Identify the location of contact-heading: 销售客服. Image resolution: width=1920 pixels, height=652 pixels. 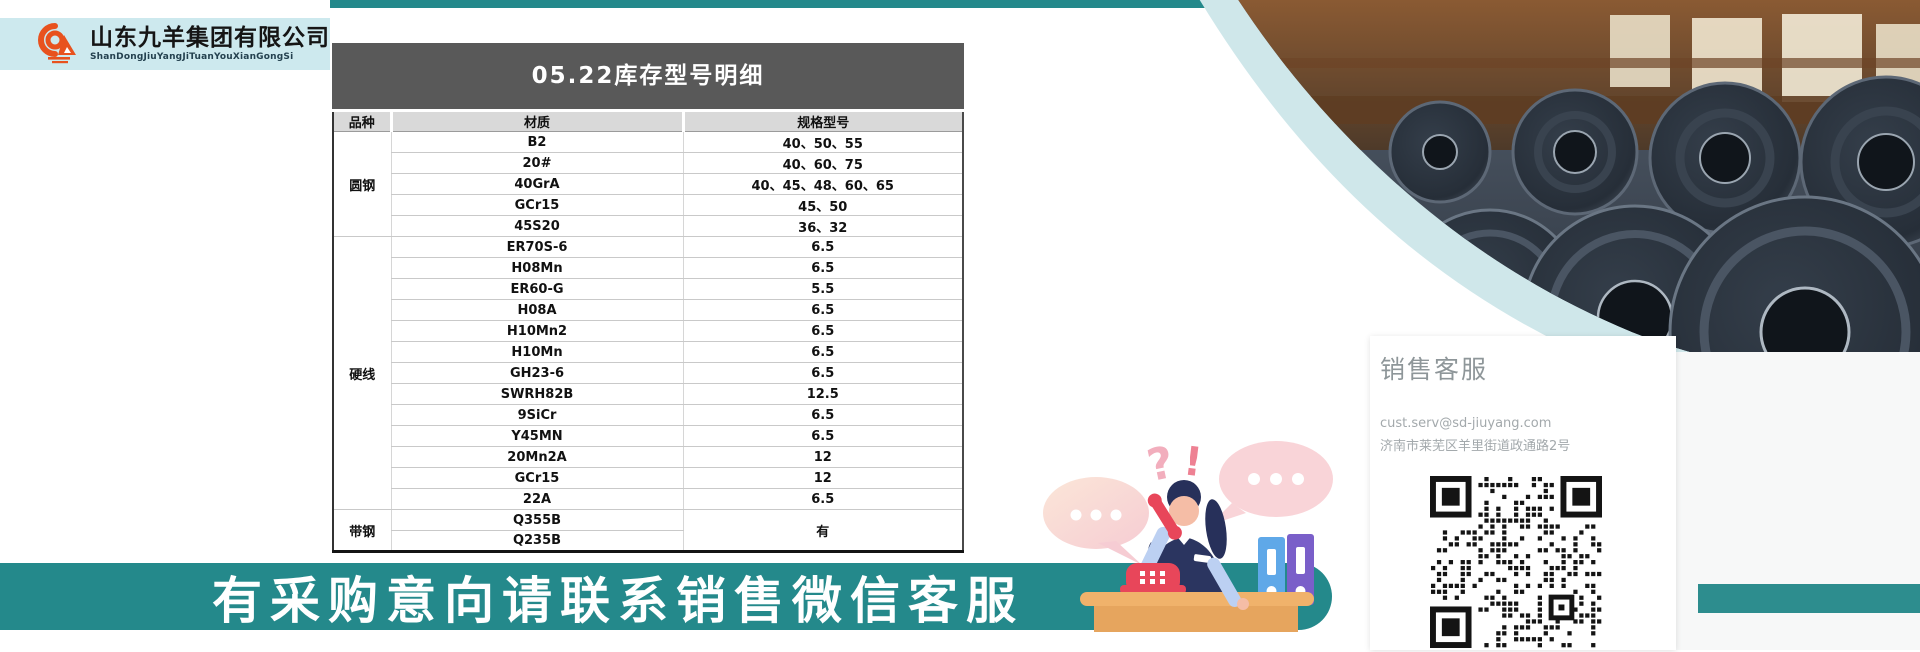
(1434, 369).